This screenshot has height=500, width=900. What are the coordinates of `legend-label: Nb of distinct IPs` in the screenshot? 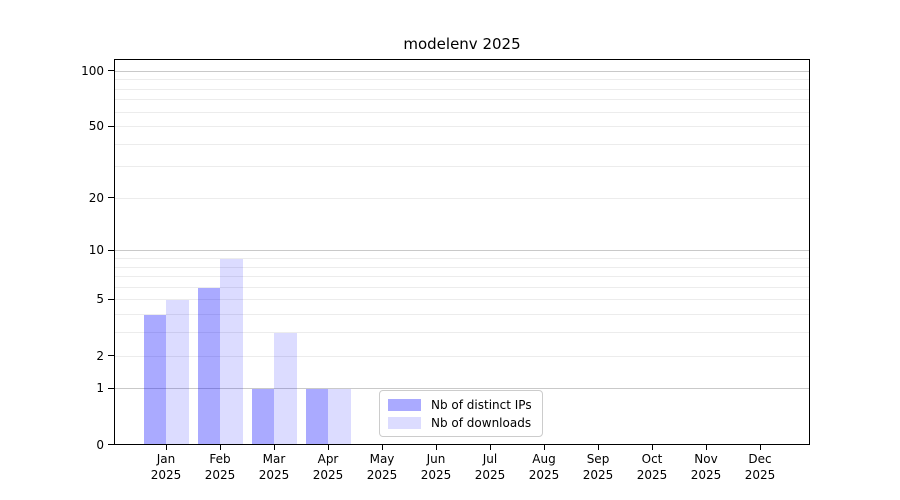 It's located at (481, 404).